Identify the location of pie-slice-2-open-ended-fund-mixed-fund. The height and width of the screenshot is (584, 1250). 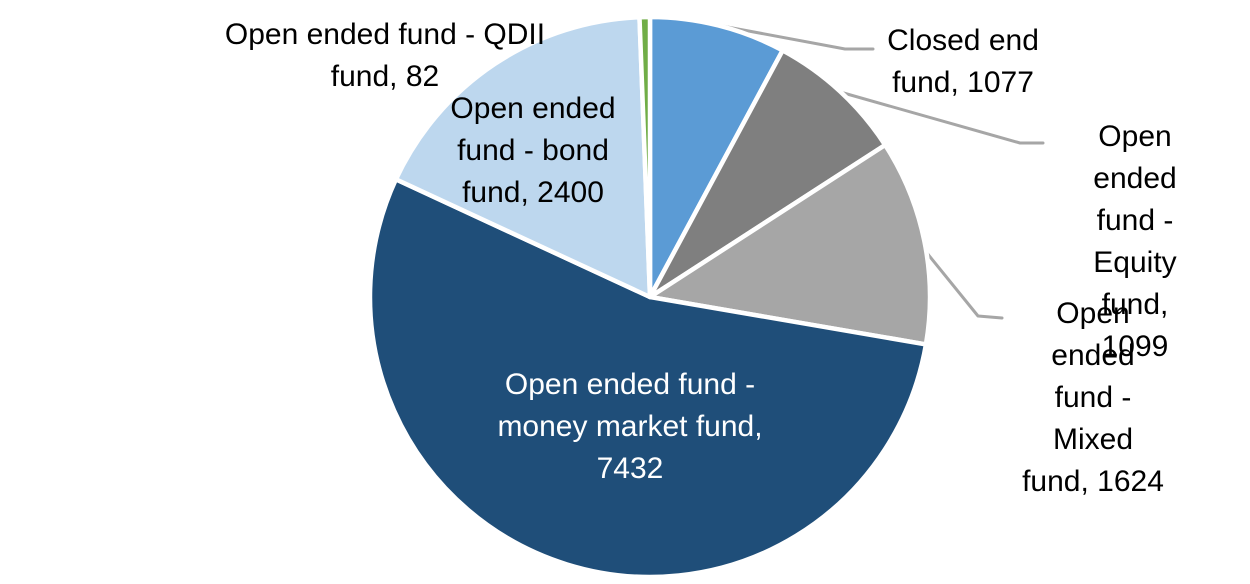
(790, 244).